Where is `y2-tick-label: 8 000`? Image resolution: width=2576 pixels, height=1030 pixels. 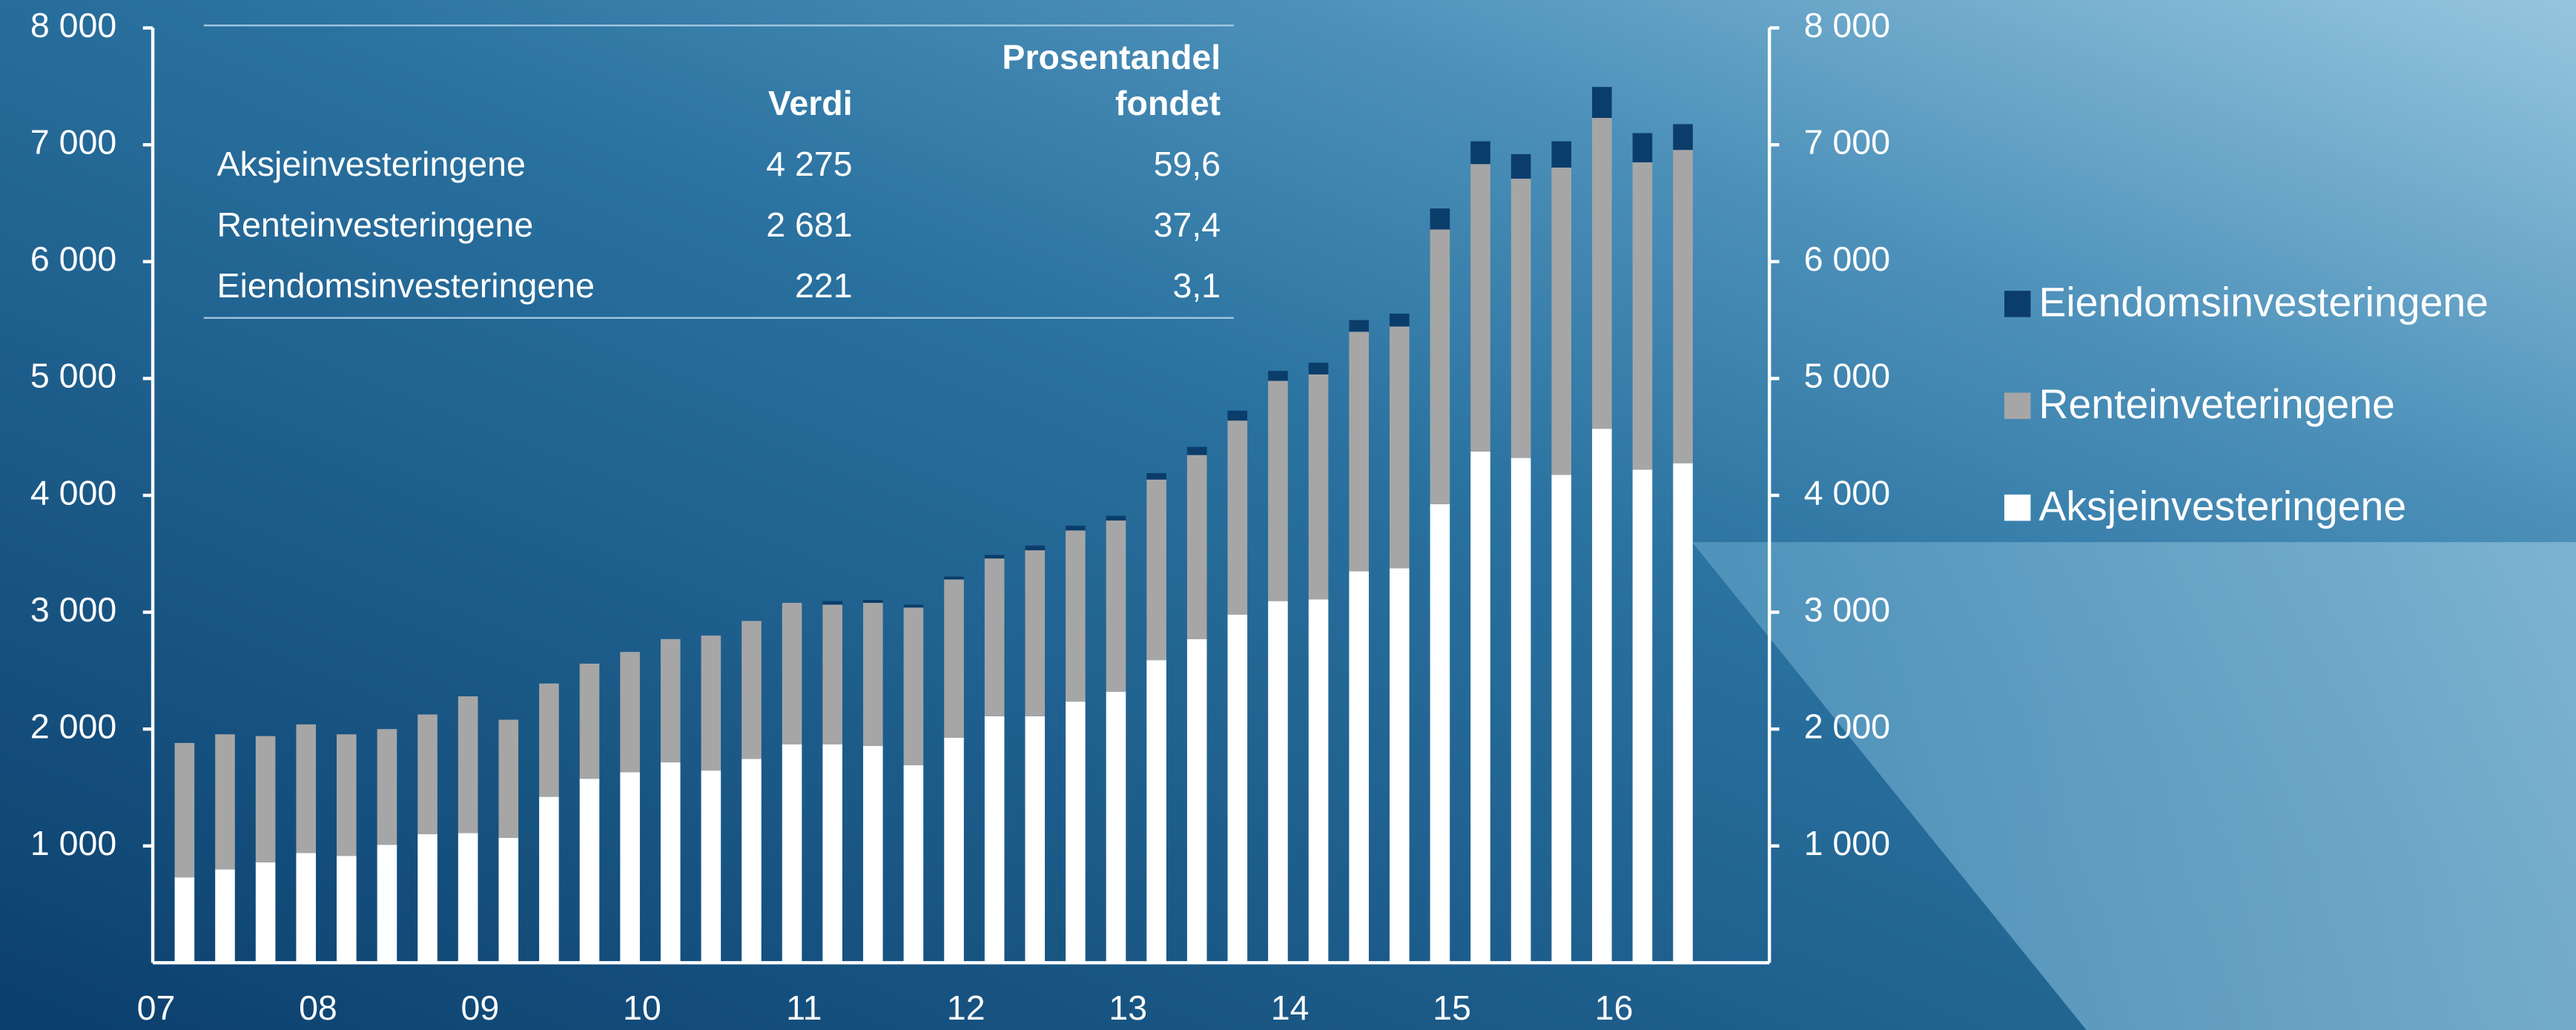 y2-tick-label: 8 000 is located at coordinates (1847, 25).